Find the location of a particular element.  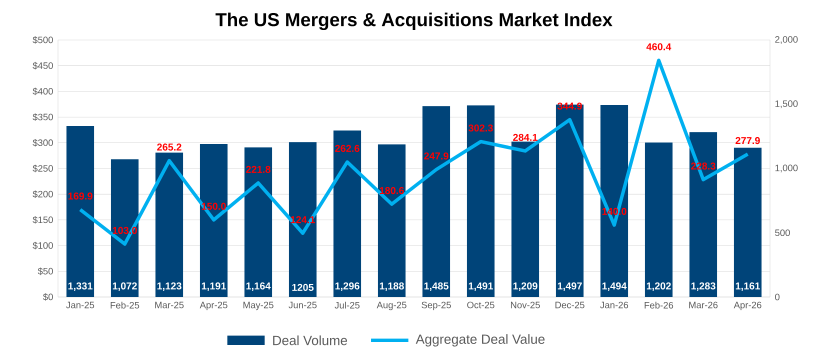

x-tick-label: Apr-26 is located at coordinates (748, 306).